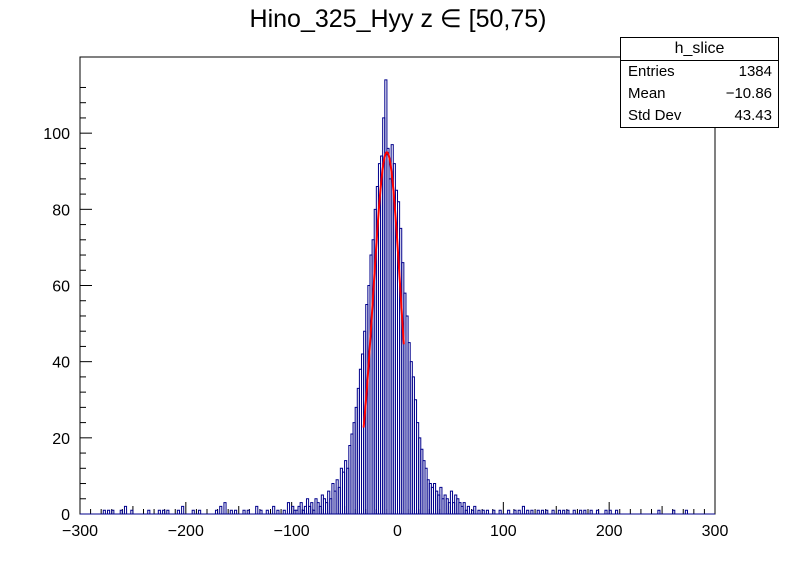  I want to click on stats-mean-value: −10.86, so click(748, 93).